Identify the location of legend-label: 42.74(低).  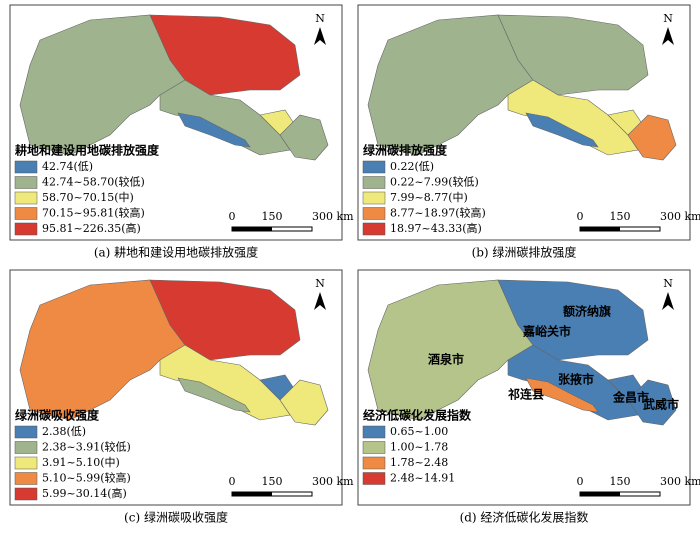
(67, 166).